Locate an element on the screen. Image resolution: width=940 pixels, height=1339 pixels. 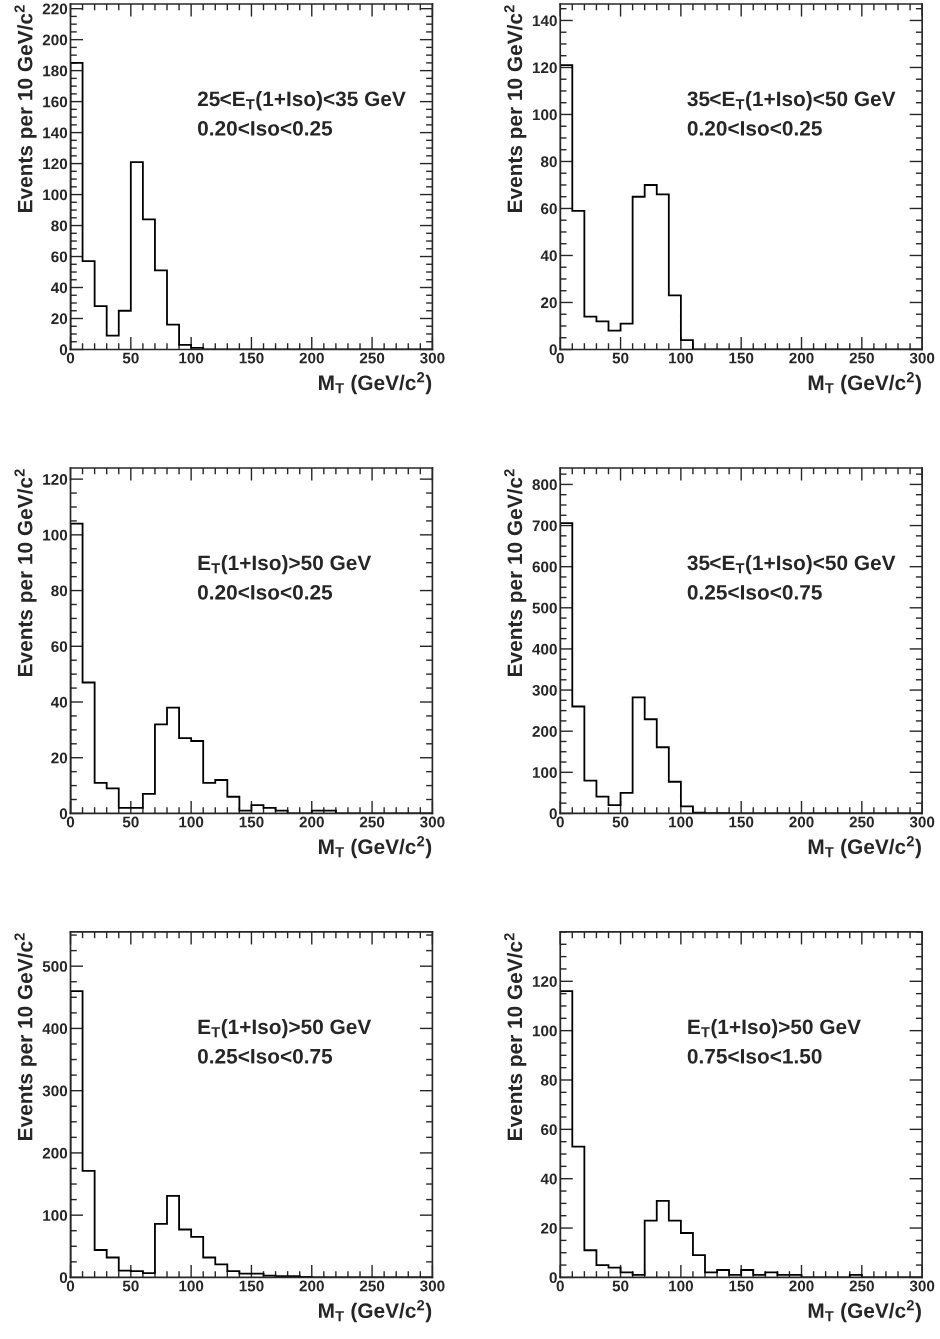
y-tick-label: 700 is located at coordinates (544, 526).